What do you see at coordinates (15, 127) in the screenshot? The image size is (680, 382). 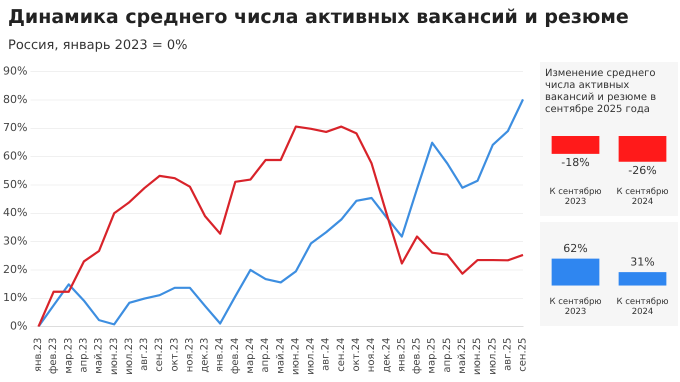 I see `y-tick-label: 70%` at bounding box center [15, 127].